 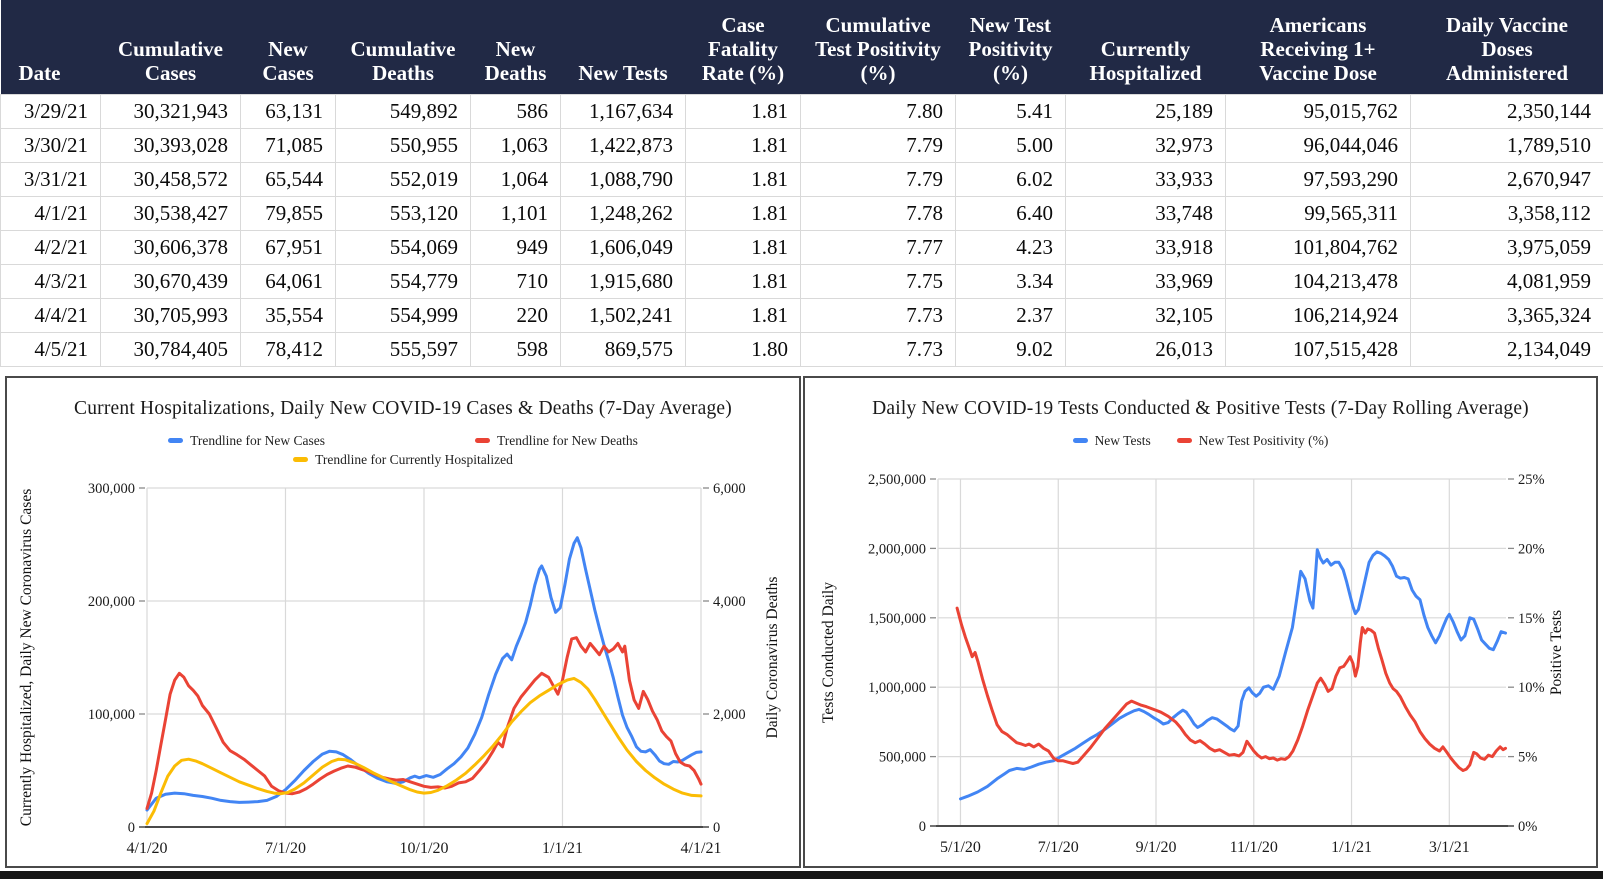 What do you see at coordinates (515, 47) in the screenshot?
I see `column-header: New Deaths` at bounding box center [515, 47].